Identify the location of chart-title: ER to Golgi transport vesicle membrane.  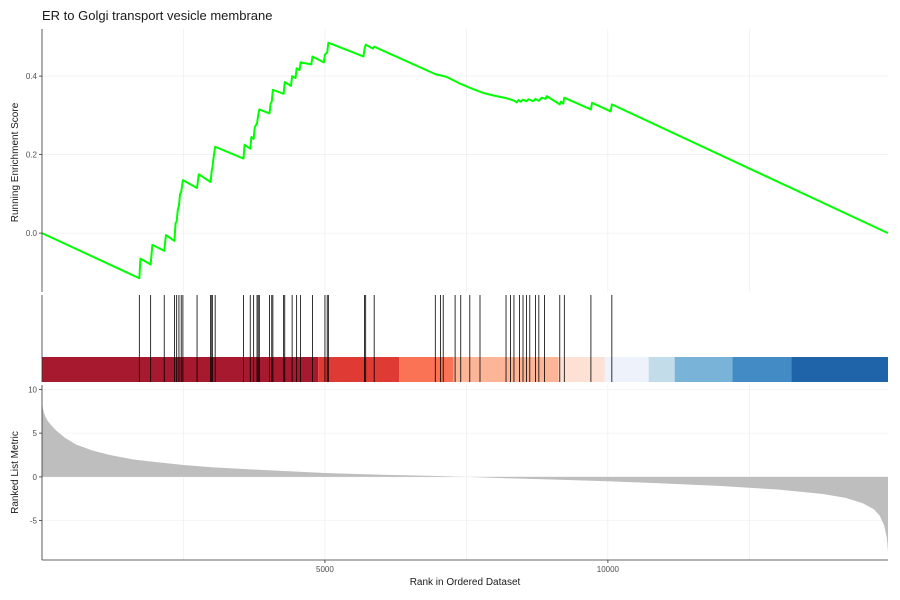
(157, 15).